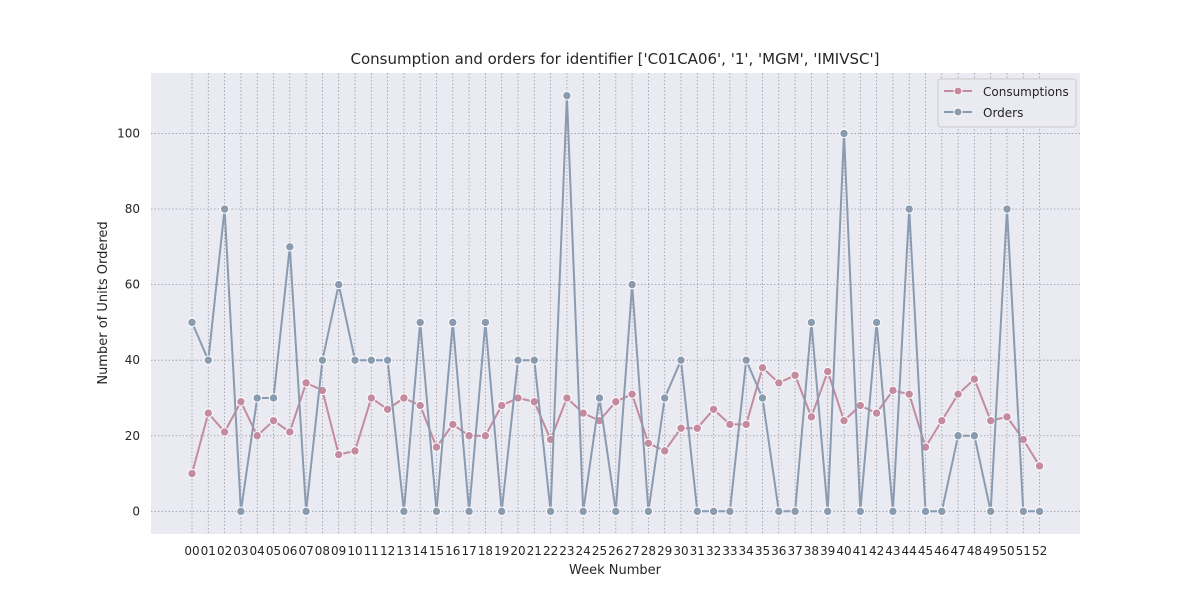 The height and width of the screenshot is (600, 1200). I want to click on x-tick-label-46: 46, so click(941, 551).